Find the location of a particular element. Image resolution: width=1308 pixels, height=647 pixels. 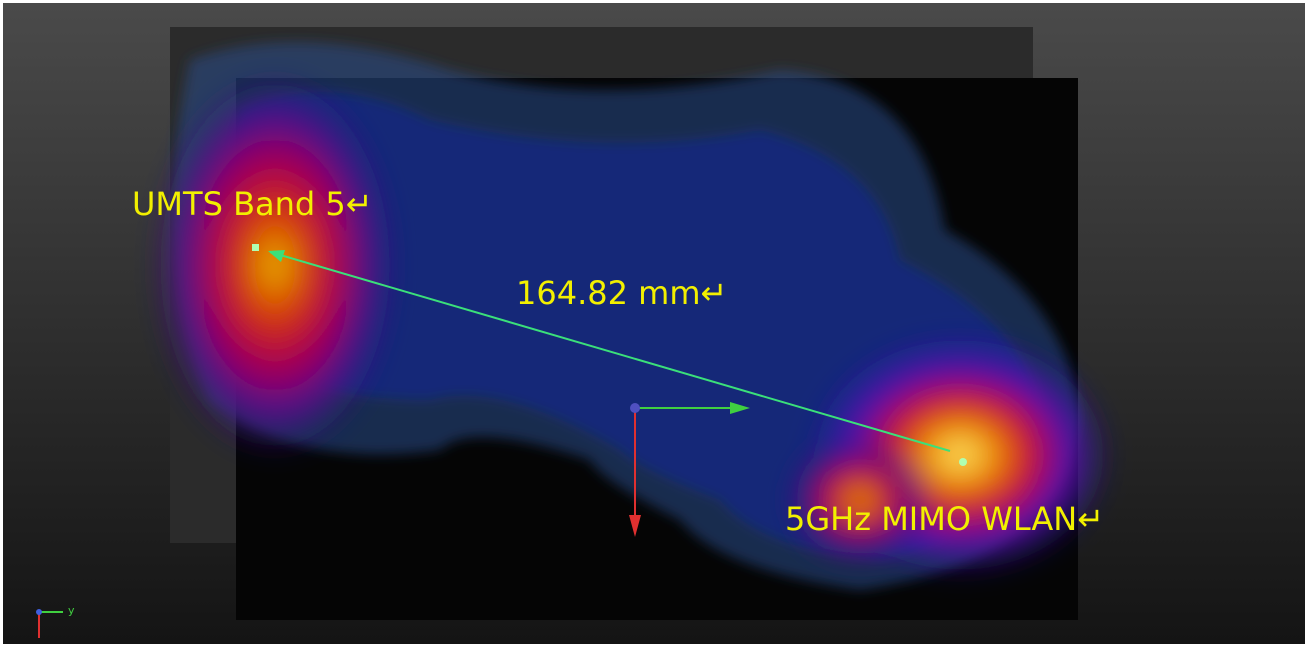

arrow-head is located at coordinates (276, 256).